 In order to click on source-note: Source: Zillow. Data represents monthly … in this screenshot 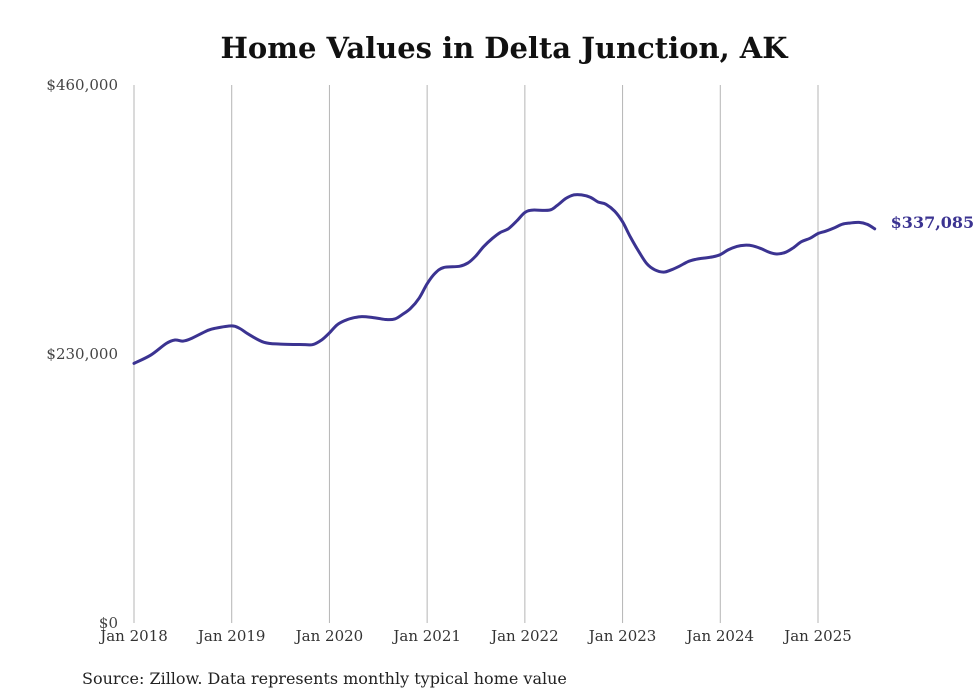, I will do `click(324, 678)`.